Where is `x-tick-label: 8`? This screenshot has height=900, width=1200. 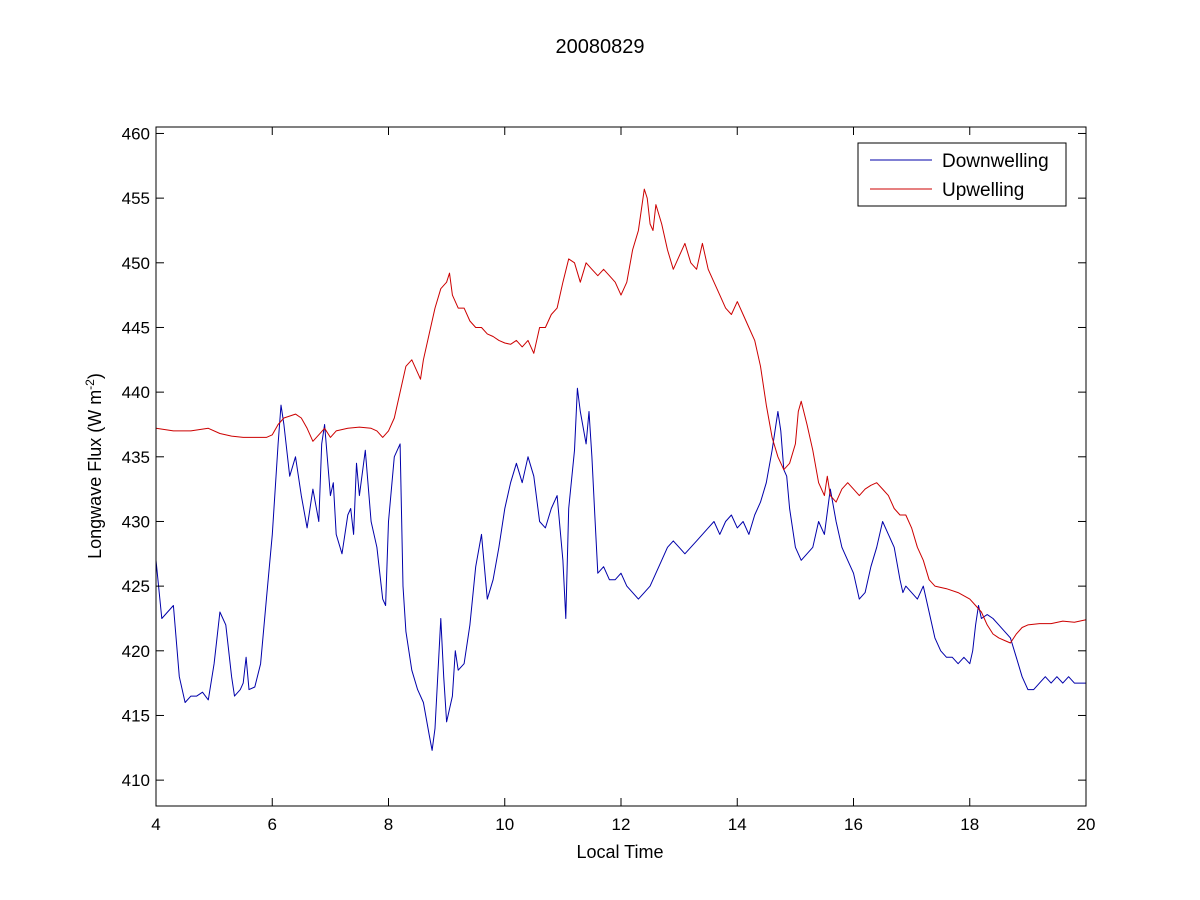 x-tick-label: 8 is located at coordinates (388, 824).